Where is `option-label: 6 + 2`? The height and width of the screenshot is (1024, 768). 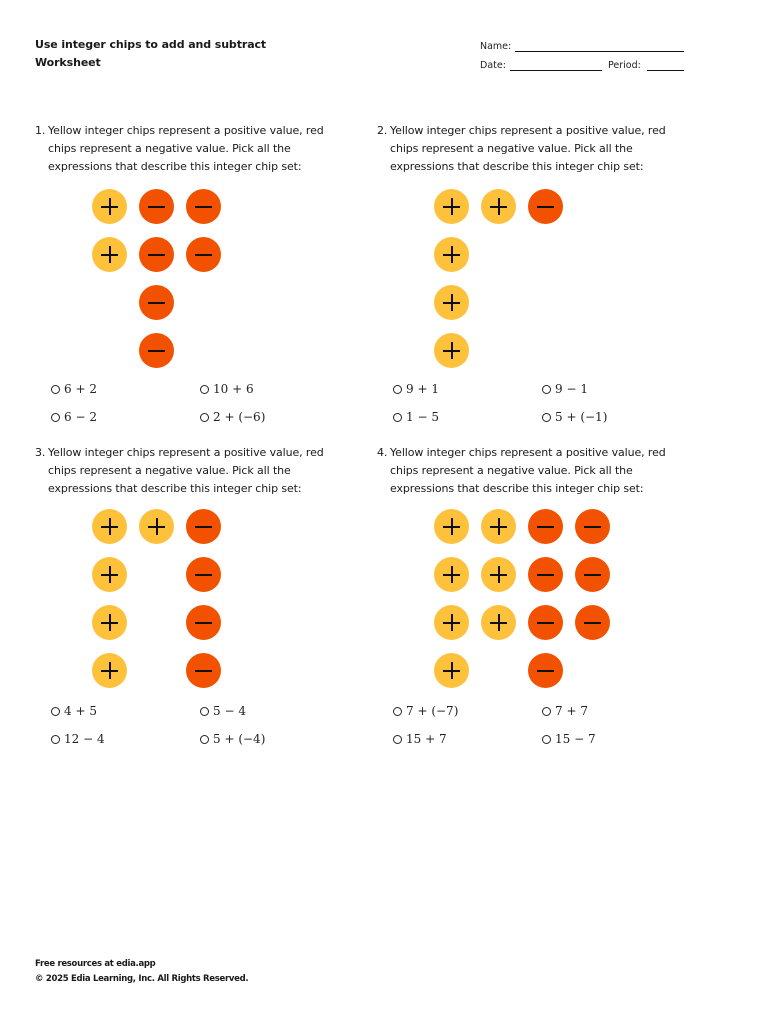 option-label: 6 + 2 is located at coordinates (80, 389).